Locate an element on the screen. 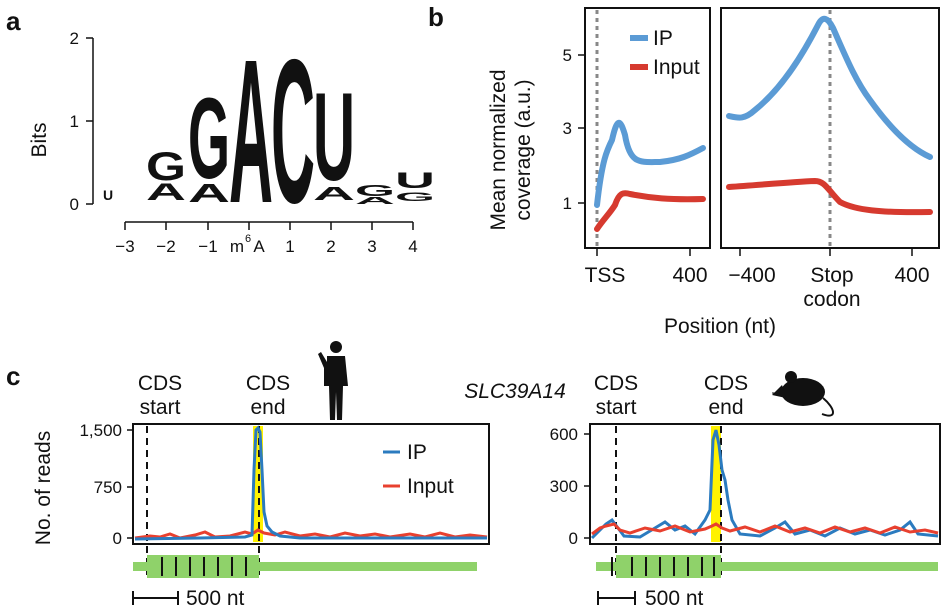 The width and height of the screenshot is (946, 611). logo-xtick: −3 is located at coordinates (124, 246).